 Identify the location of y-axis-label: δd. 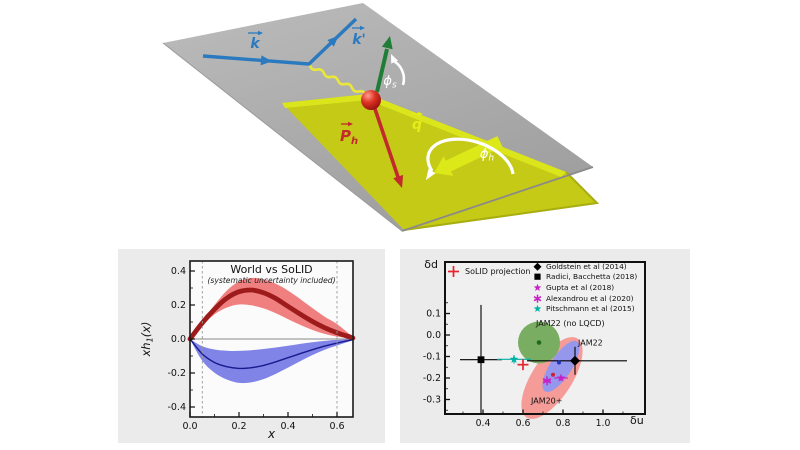
(431, 264).